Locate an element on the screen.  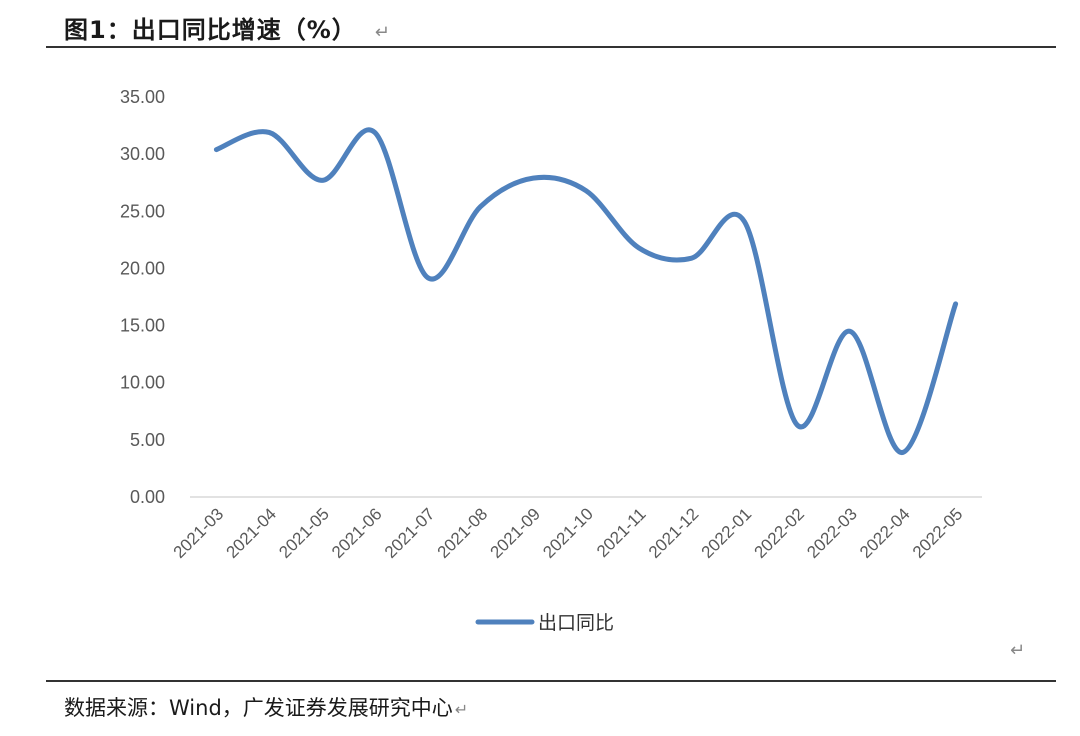
source-note: 数据来源：Wind，广发证券发展研究中心 ↵ is located at coordinates (266, 707).